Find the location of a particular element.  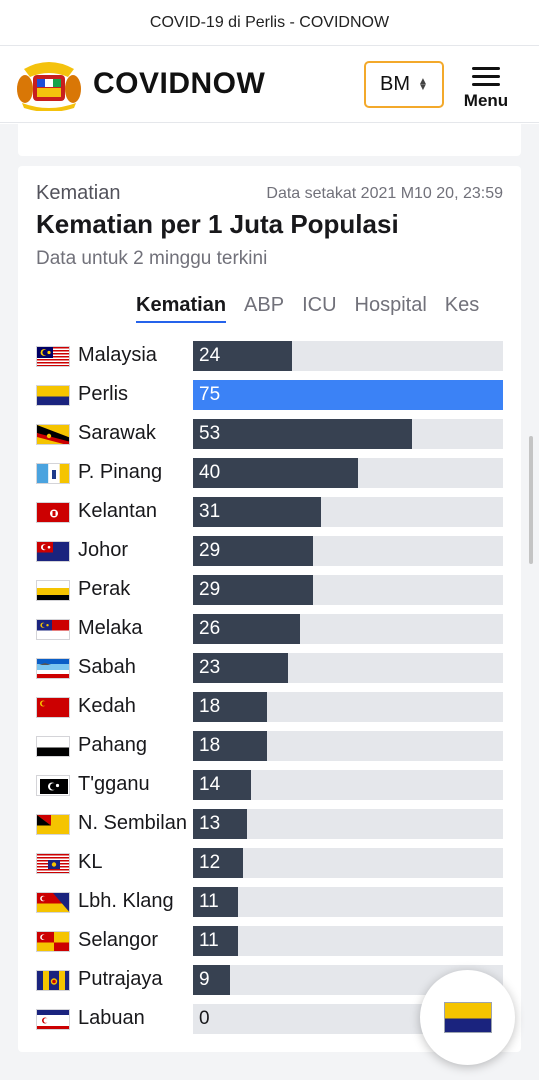

chart-row: Perlis 75 is located at coordinates (269, 398).